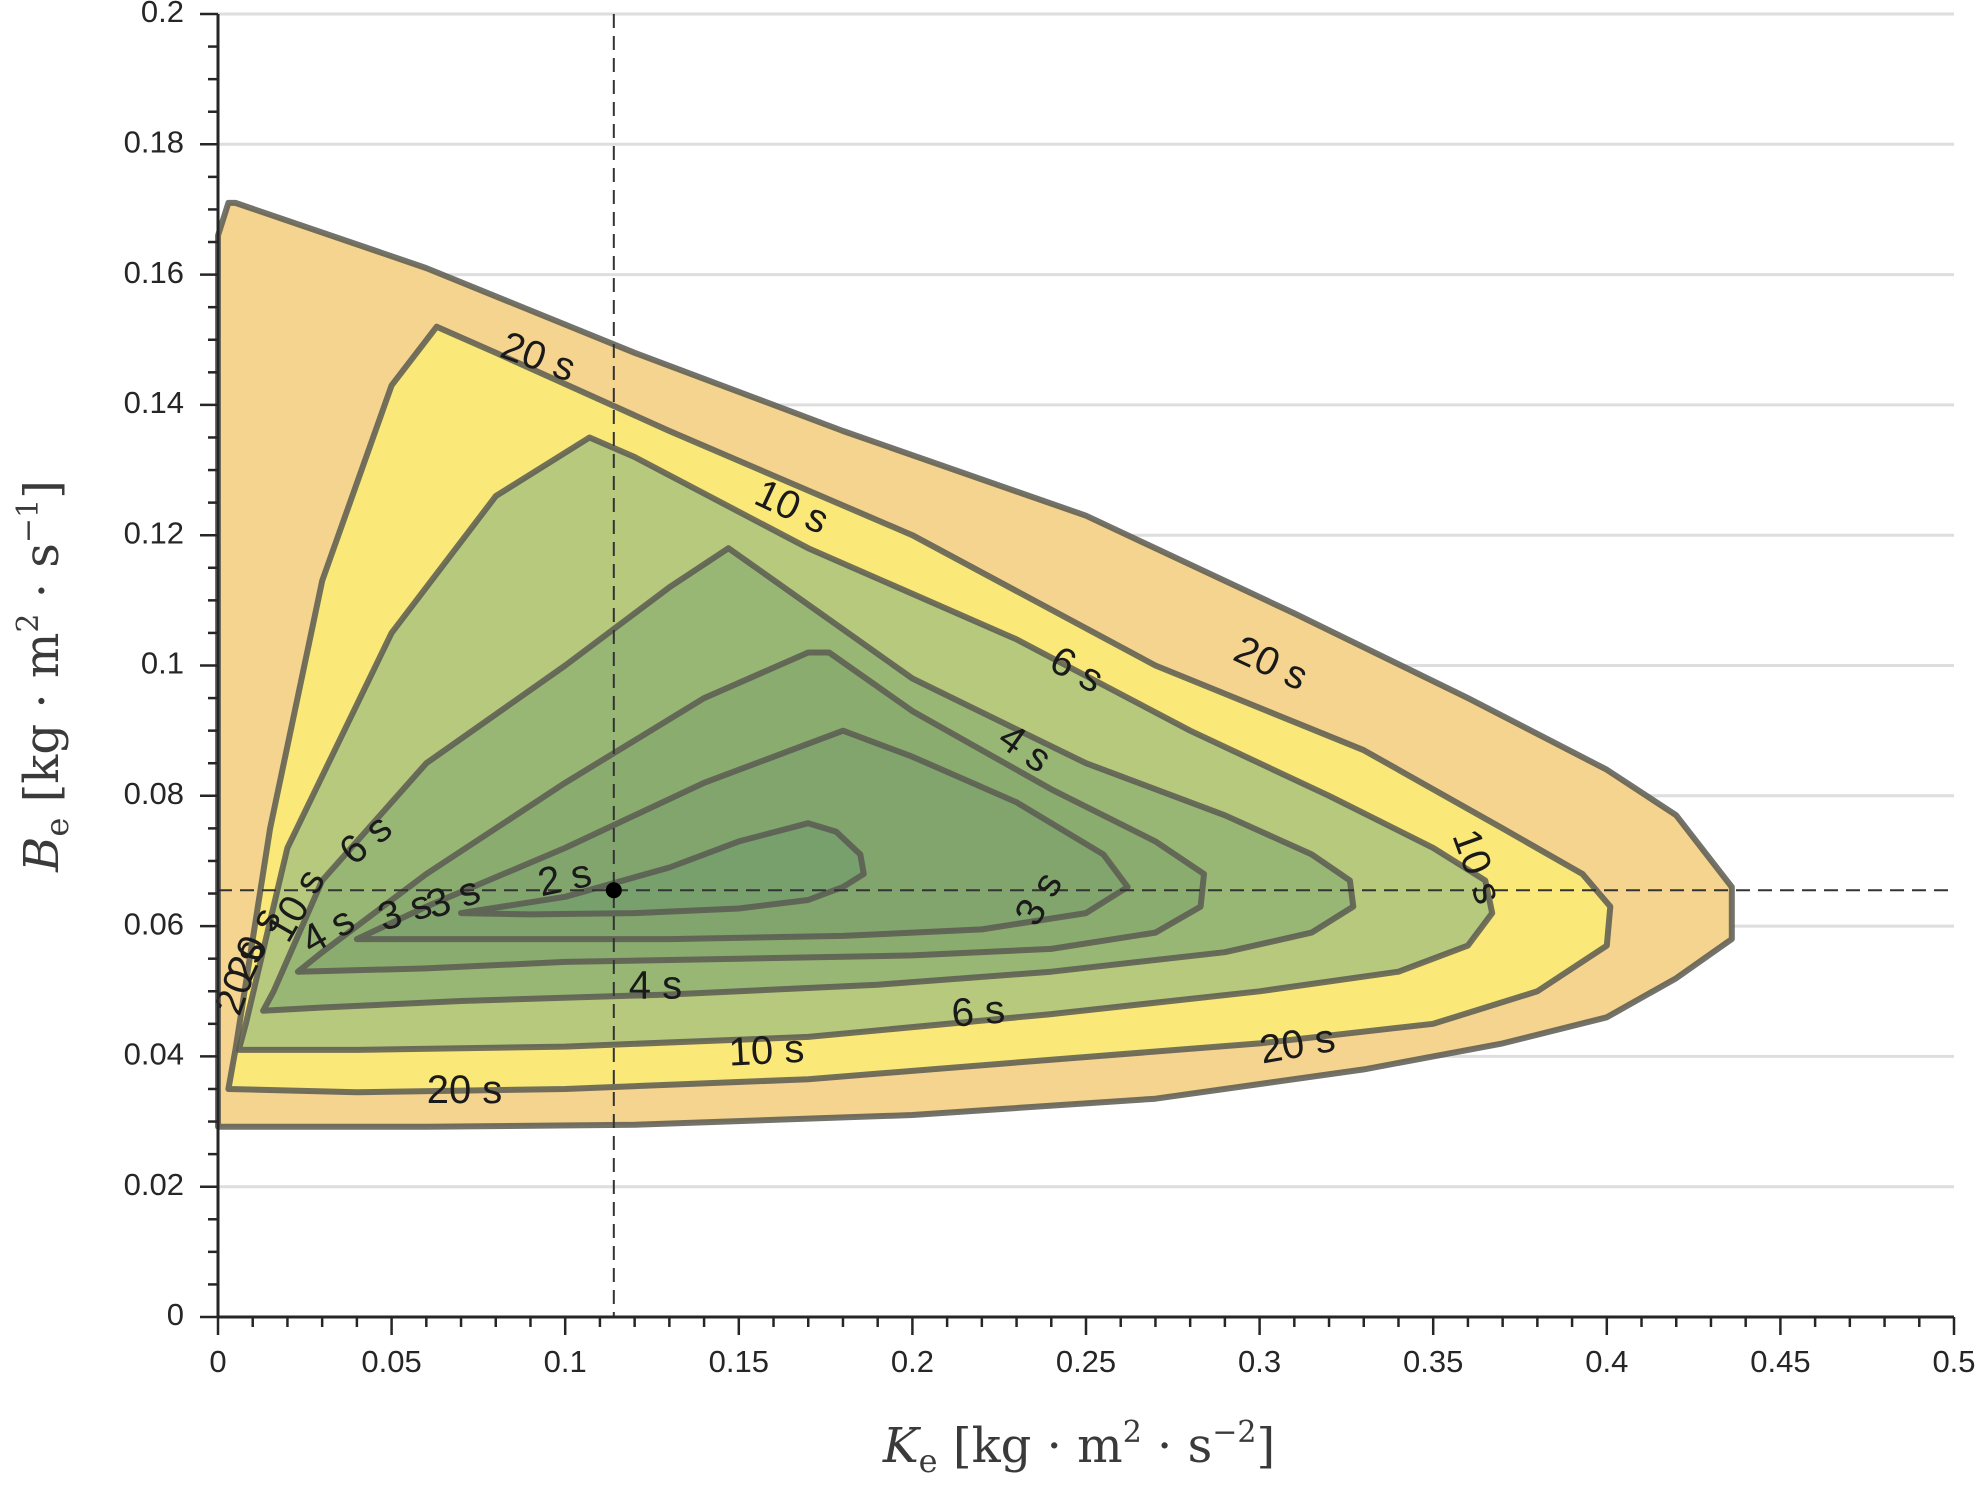 Image resolution: width=1979 pixels, height=1489 pixels. I want to click on x-axis-unit-mid: · s, so click(1177, 1446).